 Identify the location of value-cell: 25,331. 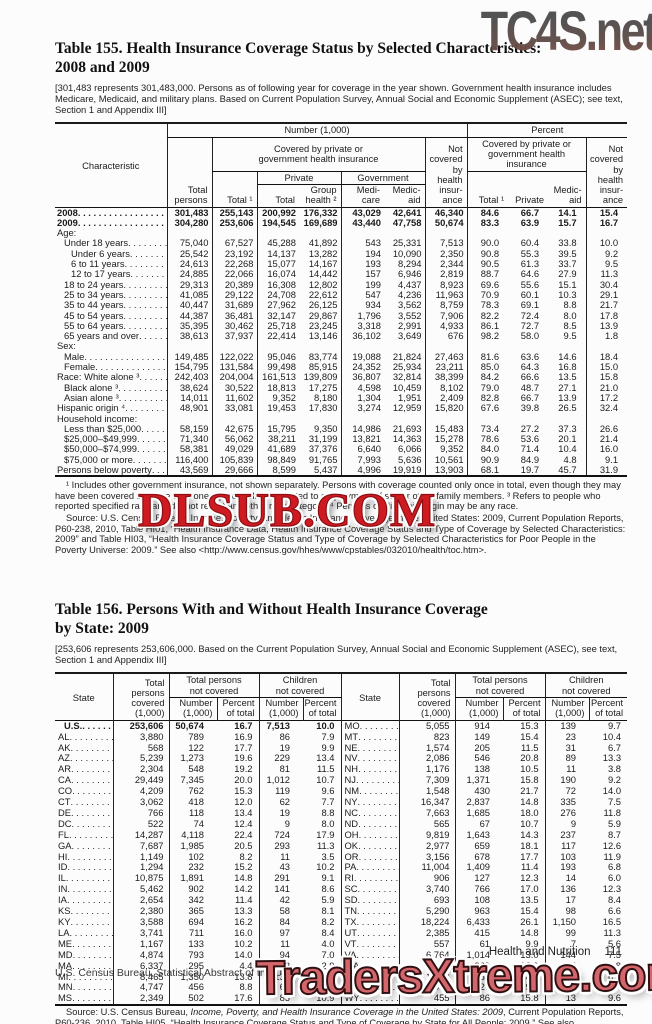
(407, 243).